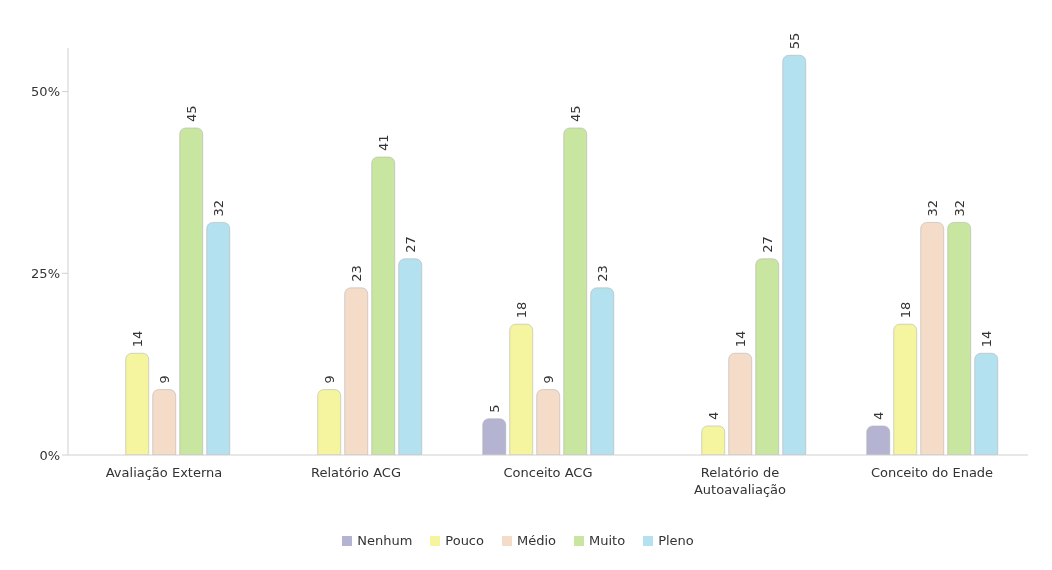 This screenshot has height=570, width=1052. I want to click on x-tick-label: Avaliação Externa, so click(164, 472).